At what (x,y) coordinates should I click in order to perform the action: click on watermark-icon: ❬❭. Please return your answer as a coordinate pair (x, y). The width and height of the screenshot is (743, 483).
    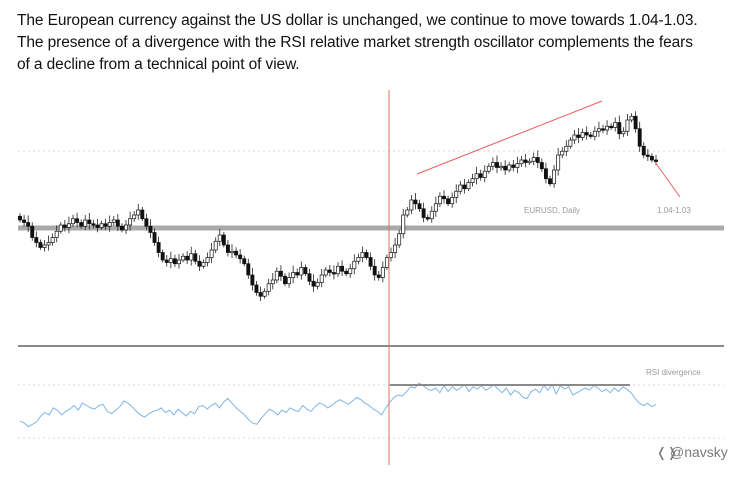
    Looking at the image, I should click on (667, 453).